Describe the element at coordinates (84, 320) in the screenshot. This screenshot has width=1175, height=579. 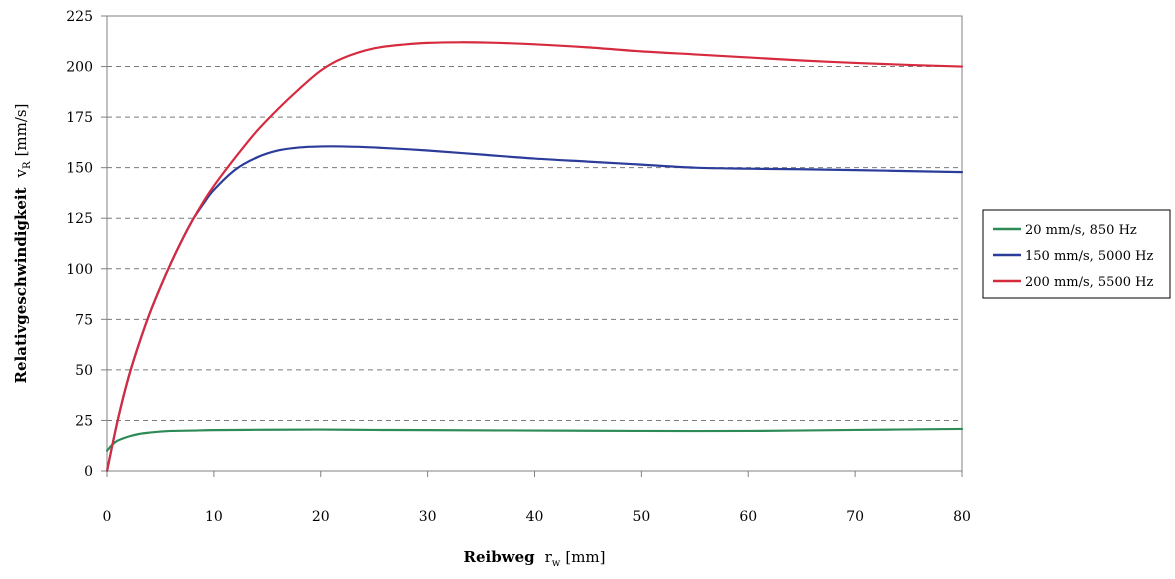
I see `y-tick-label: 75` at that location.